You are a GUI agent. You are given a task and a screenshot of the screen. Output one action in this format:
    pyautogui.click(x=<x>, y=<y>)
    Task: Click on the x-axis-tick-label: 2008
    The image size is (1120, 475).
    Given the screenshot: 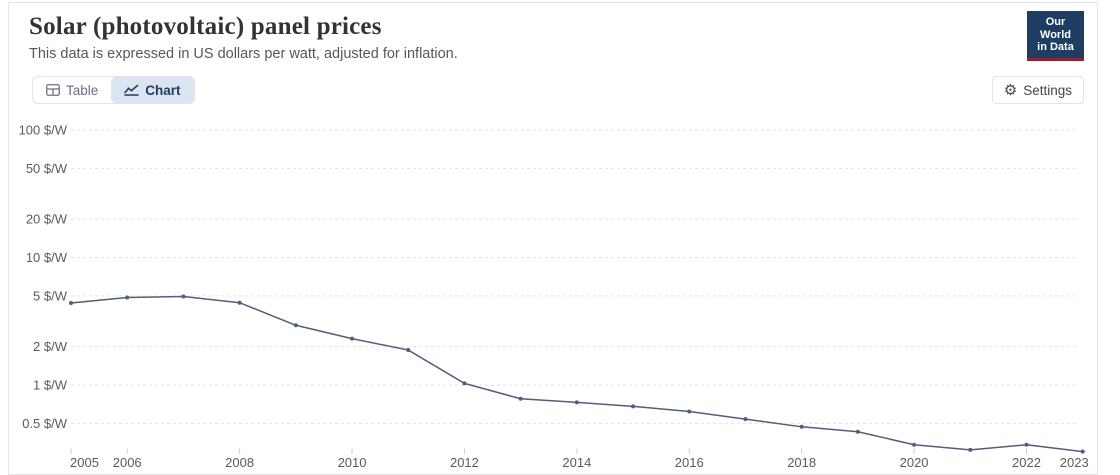 What is the action you would take?
    pyautogui.click(x=239, y=462)
    